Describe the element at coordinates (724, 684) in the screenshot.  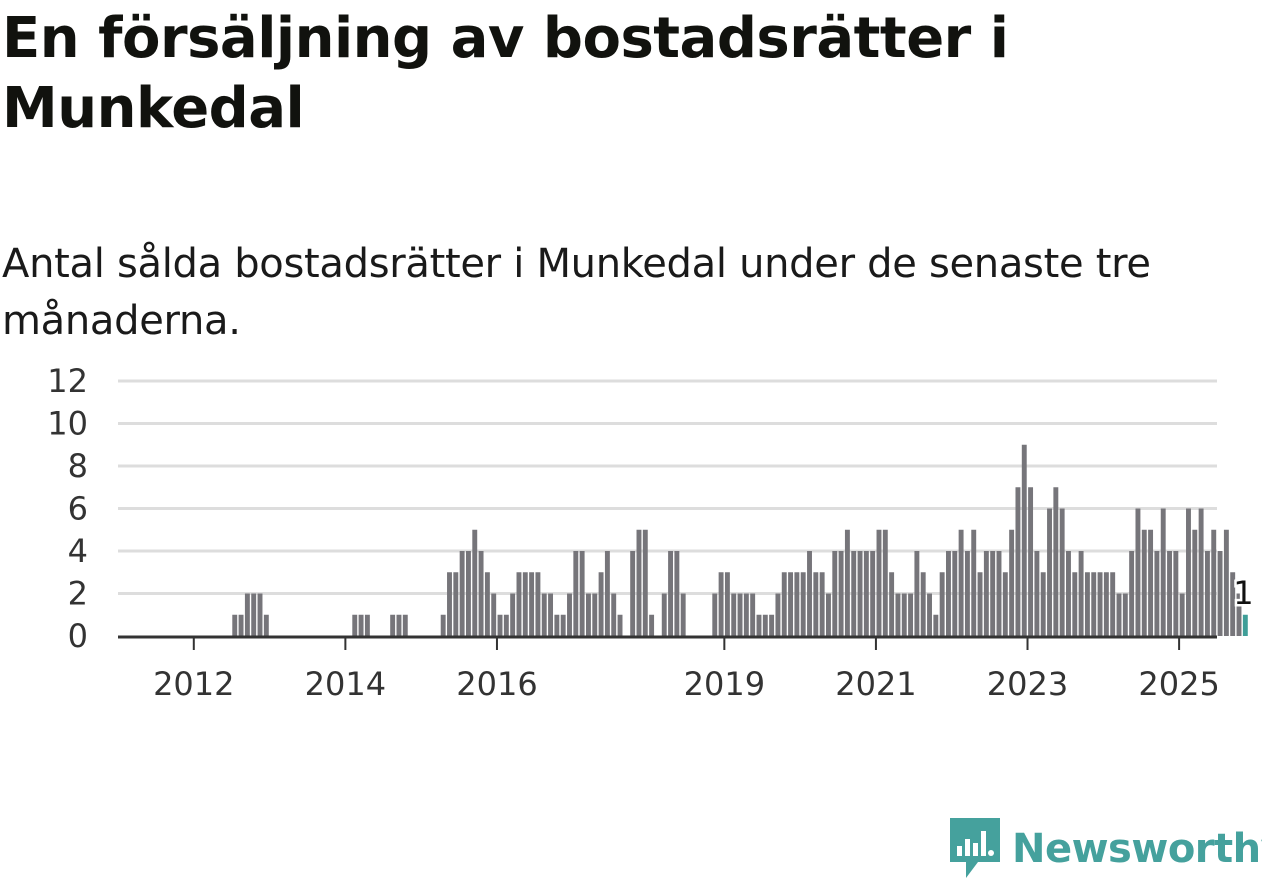
I see `x-tick-label: 2019` at that location.